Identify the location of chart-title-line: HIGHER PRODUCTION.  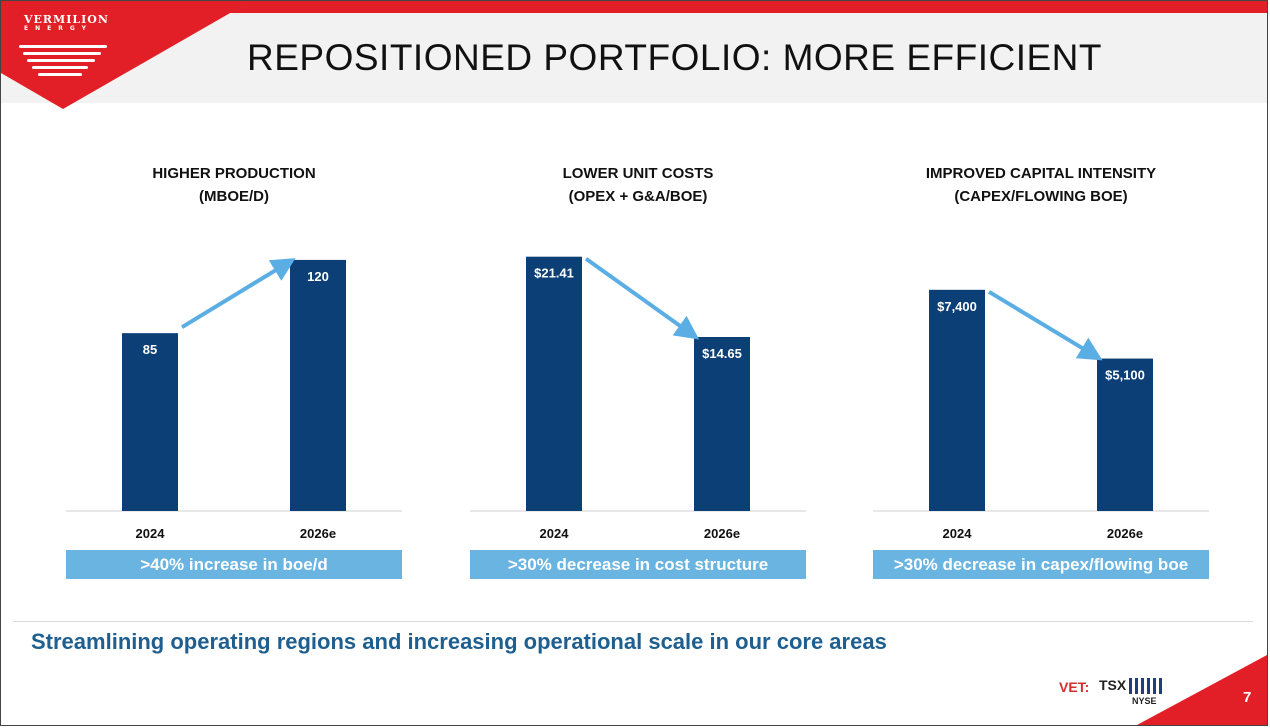
(233, 173).